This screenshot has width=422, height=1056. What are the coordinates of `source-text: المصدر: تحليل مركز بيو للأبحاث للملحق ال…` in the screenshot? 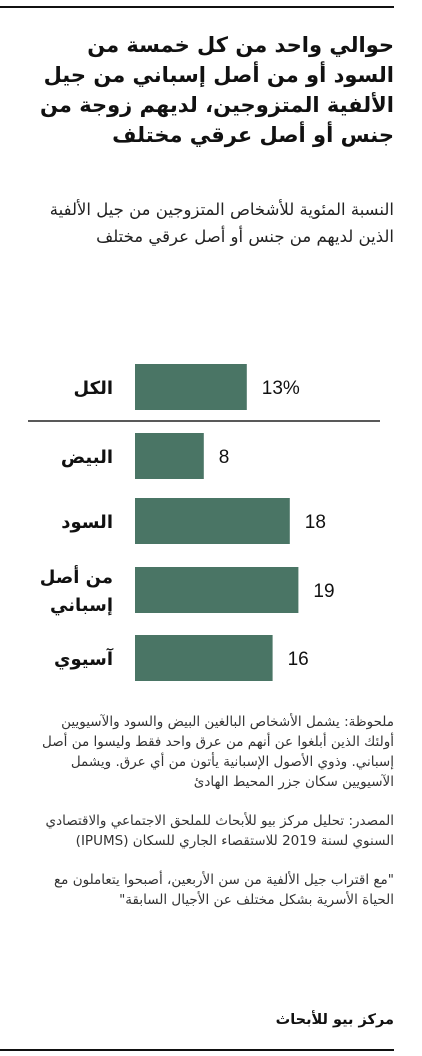 It's located at (219, 831).